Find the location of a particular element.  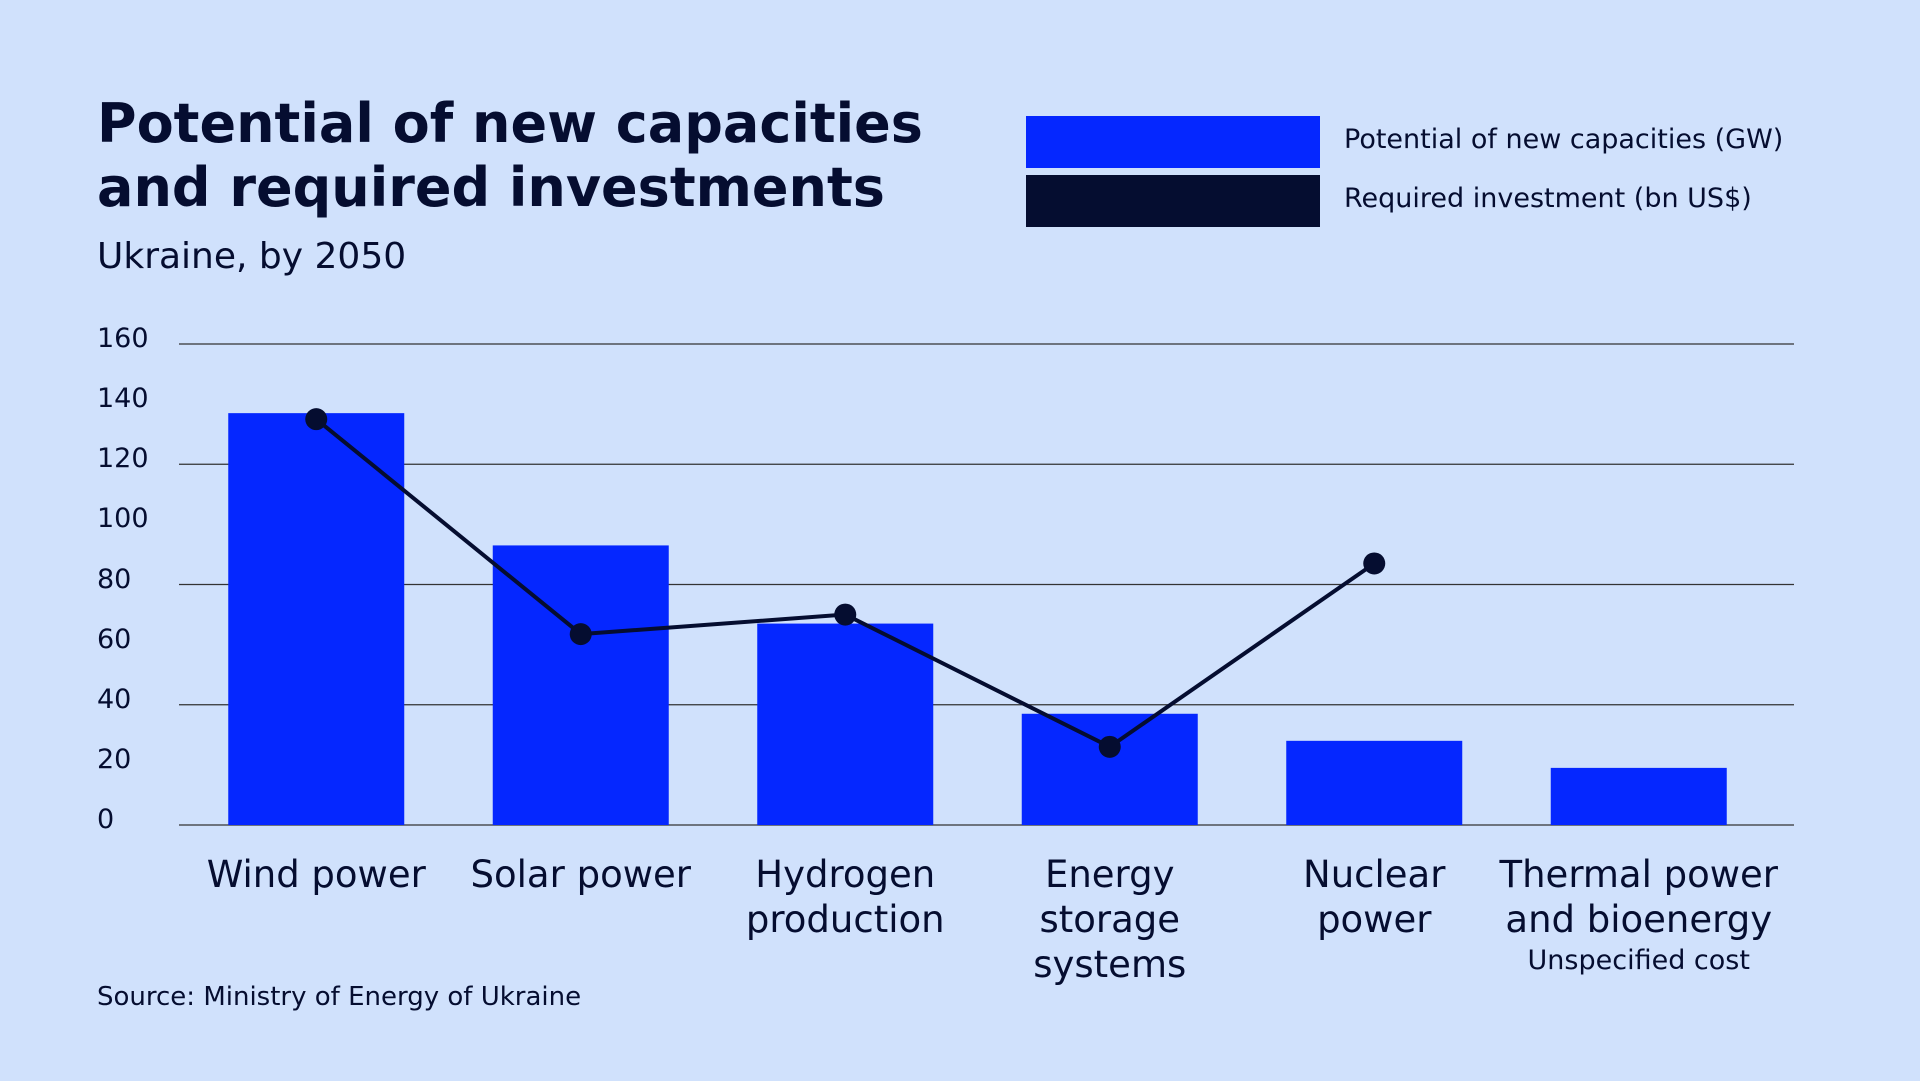

y-tick-label: 160 is located at coordinates (123, 338).